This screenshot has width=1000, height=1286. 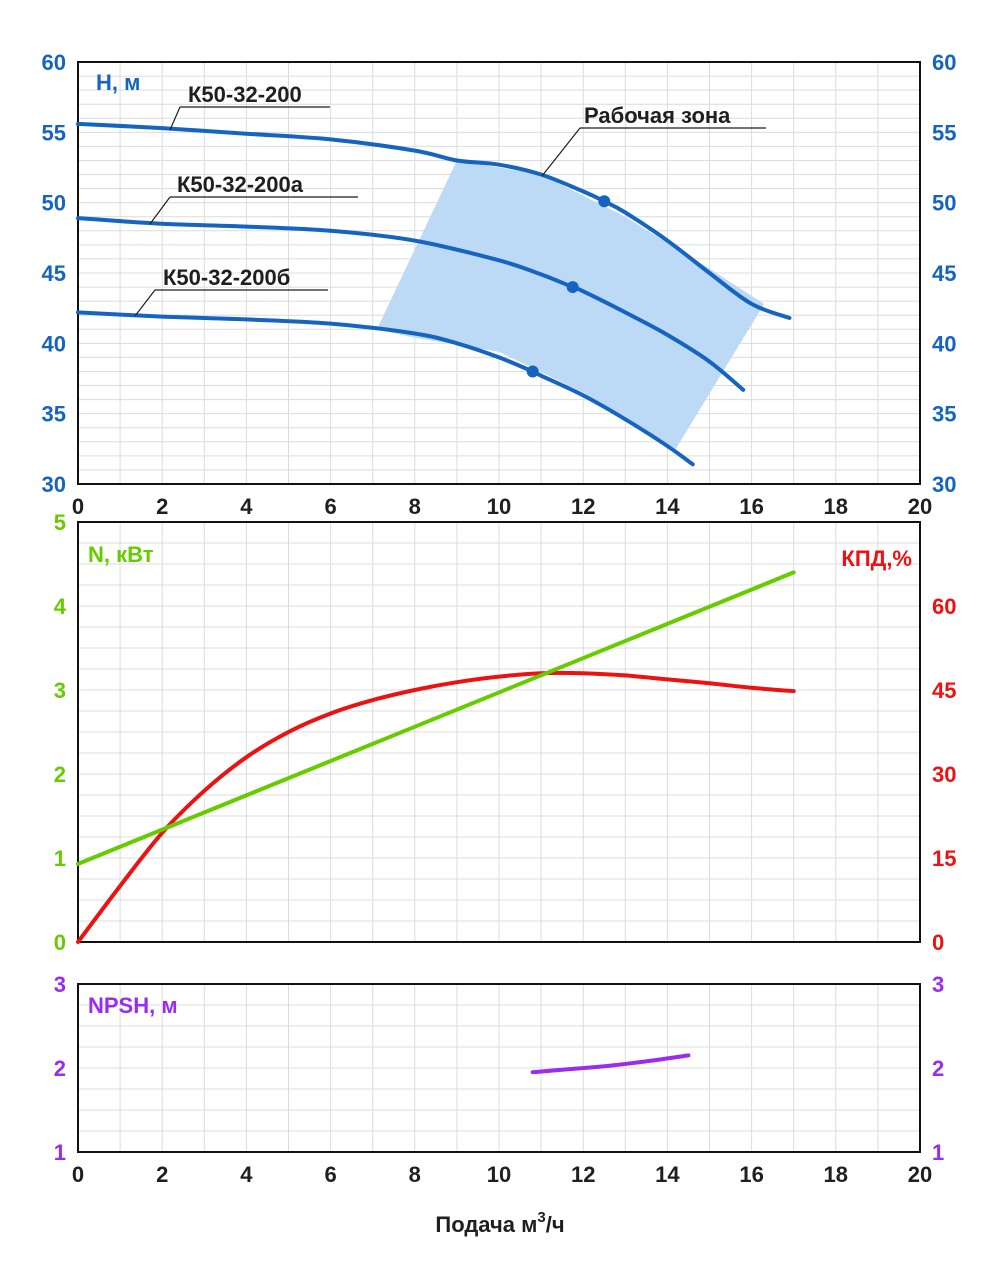 What do you see at coordinates (570, 304) in the screenshot?
I see `working-zone` at bounding box center [570, 304].